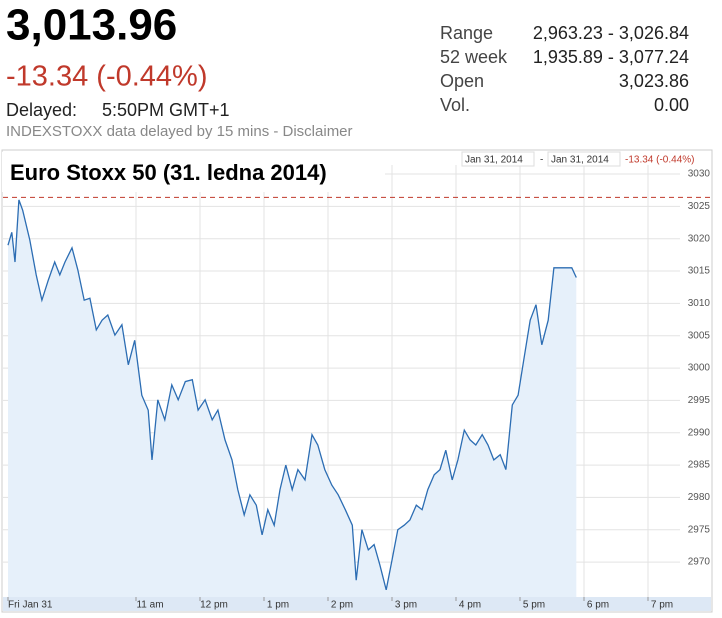  I want to click on y-tick-label: 3025, so click(699, 206).